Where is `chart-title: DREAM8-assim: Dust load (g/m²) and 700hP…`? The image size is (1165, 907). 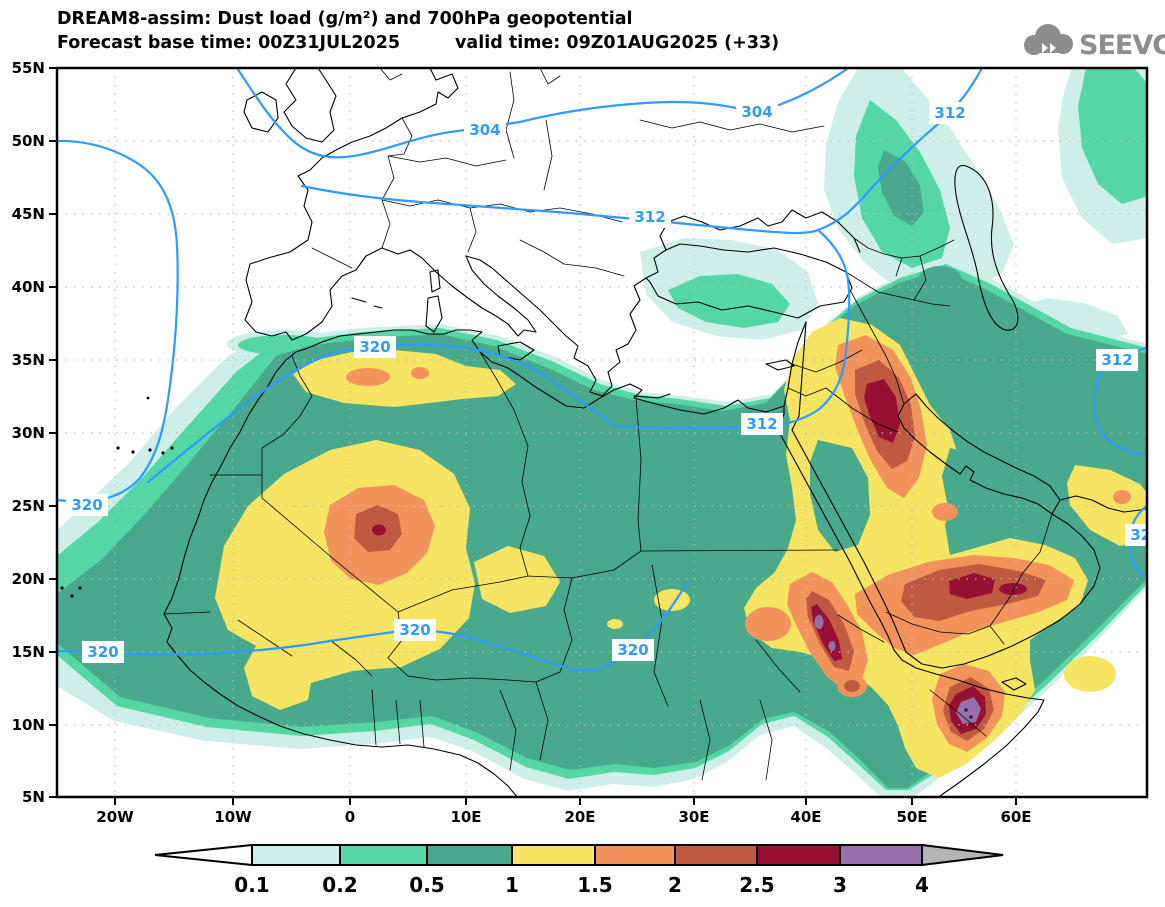 chart-title: DREAM8-assim: Dust load (g/m²) and 700hP… is located at coordinates (345, 19).